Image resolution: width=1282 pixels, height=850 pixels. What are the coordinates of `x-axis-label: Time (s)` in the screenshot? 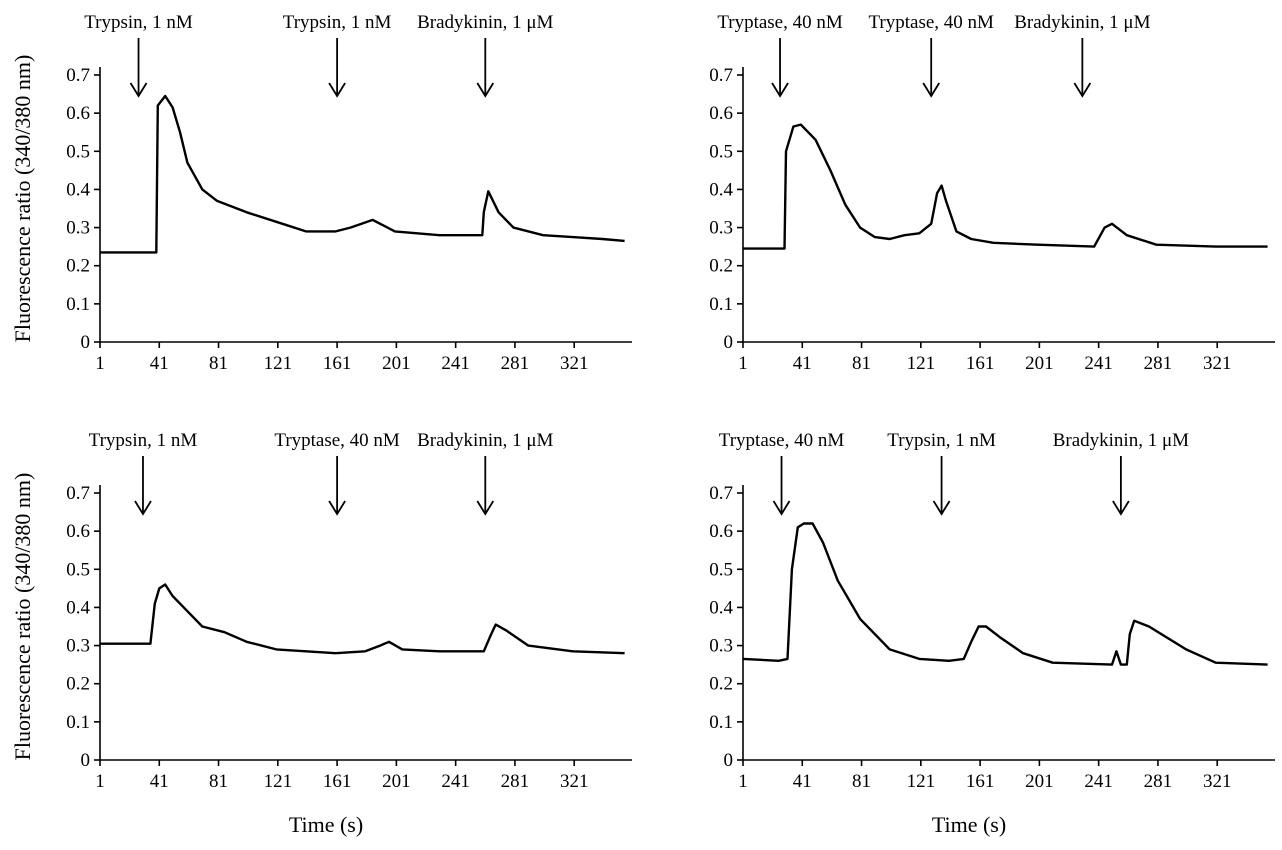 It's located at (326, 824).